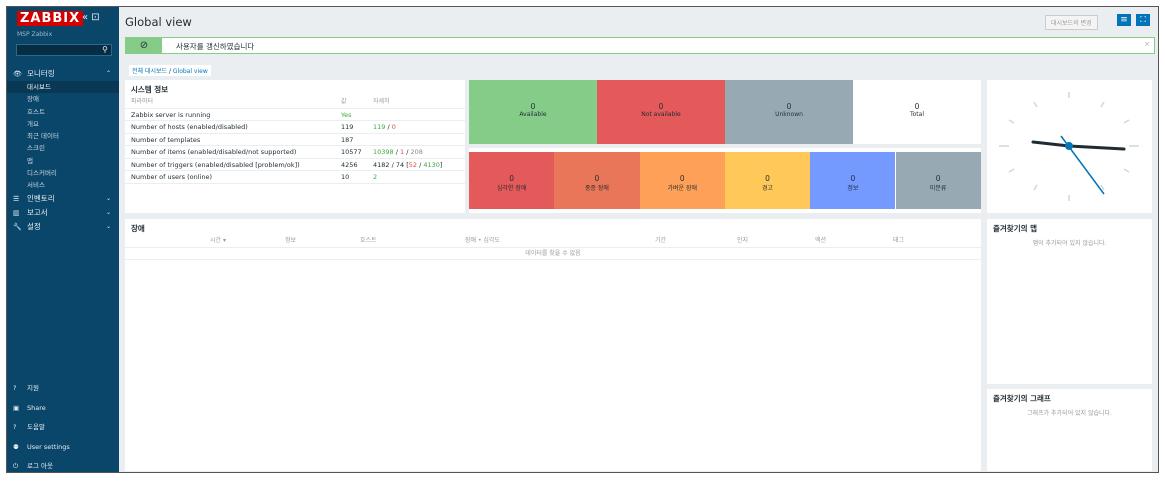 This screenshot has width=1165, height=482. I want to click on label: Unknown, so click(789, 114).